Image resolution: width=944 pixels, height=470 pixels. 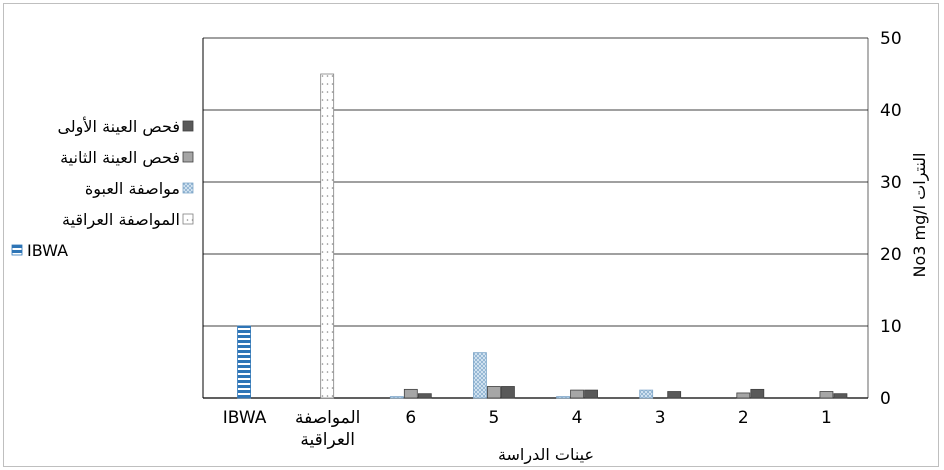 What do you see at coordinates (245, 418) in the screenshot?
I see `x-tick-label: IBWA` at bounding box center [245, 418].